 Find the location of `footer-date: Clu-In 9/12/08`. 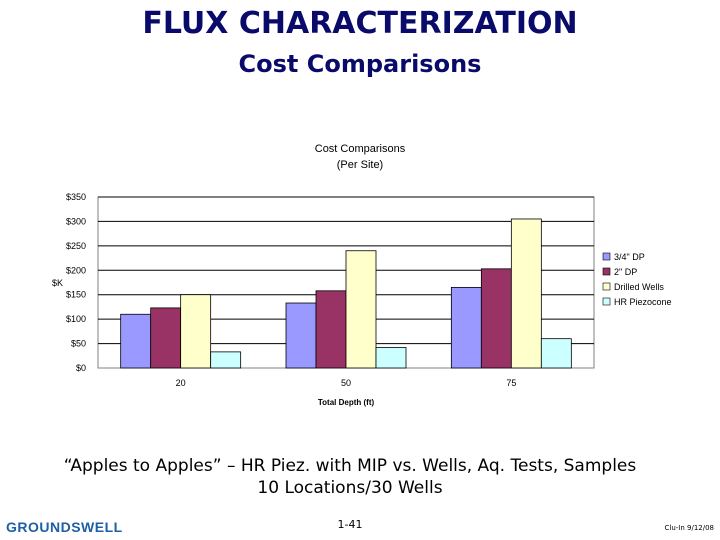

footer-date: Clu-In 9/12/08 is located at coordinates (689, 528).